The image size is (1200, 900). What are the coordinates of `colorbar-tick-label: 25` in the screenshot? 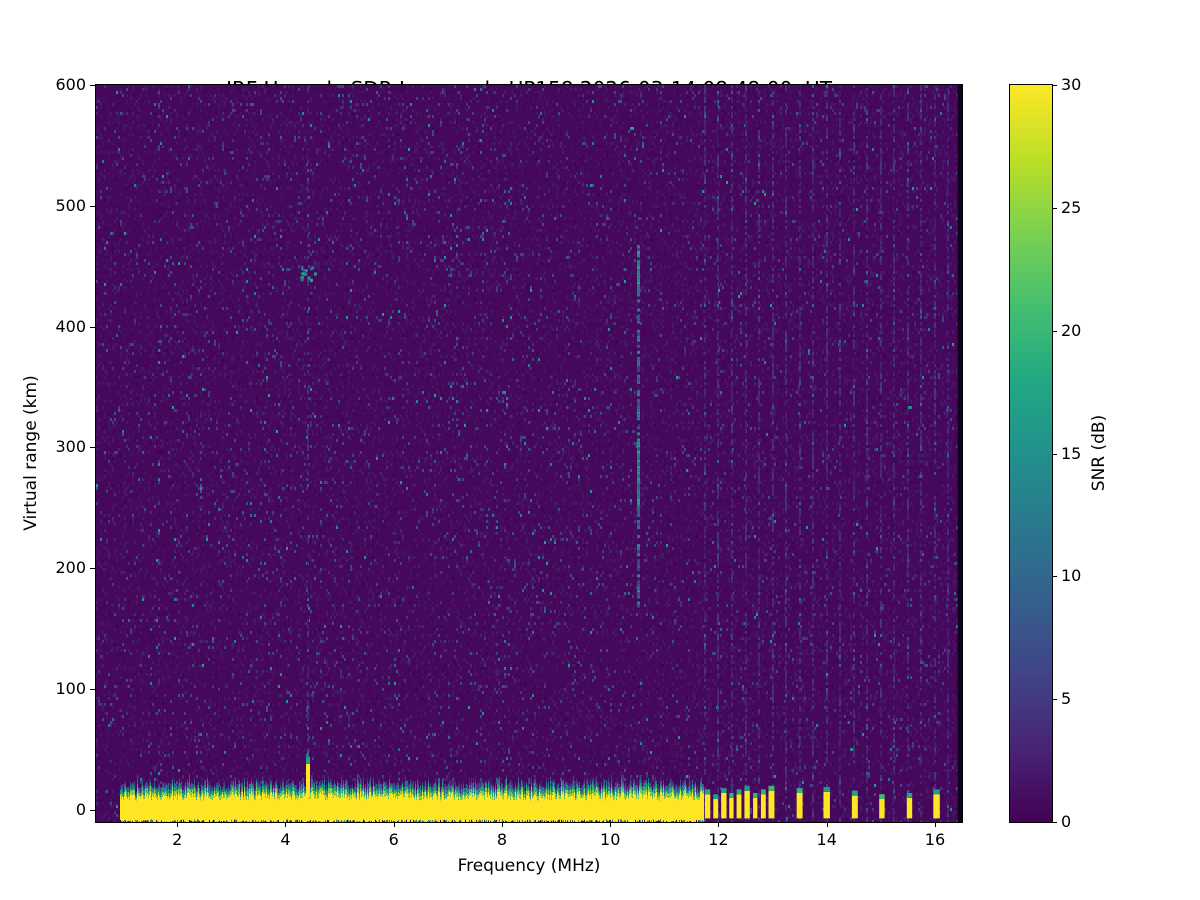 It's located at (1071, 207).